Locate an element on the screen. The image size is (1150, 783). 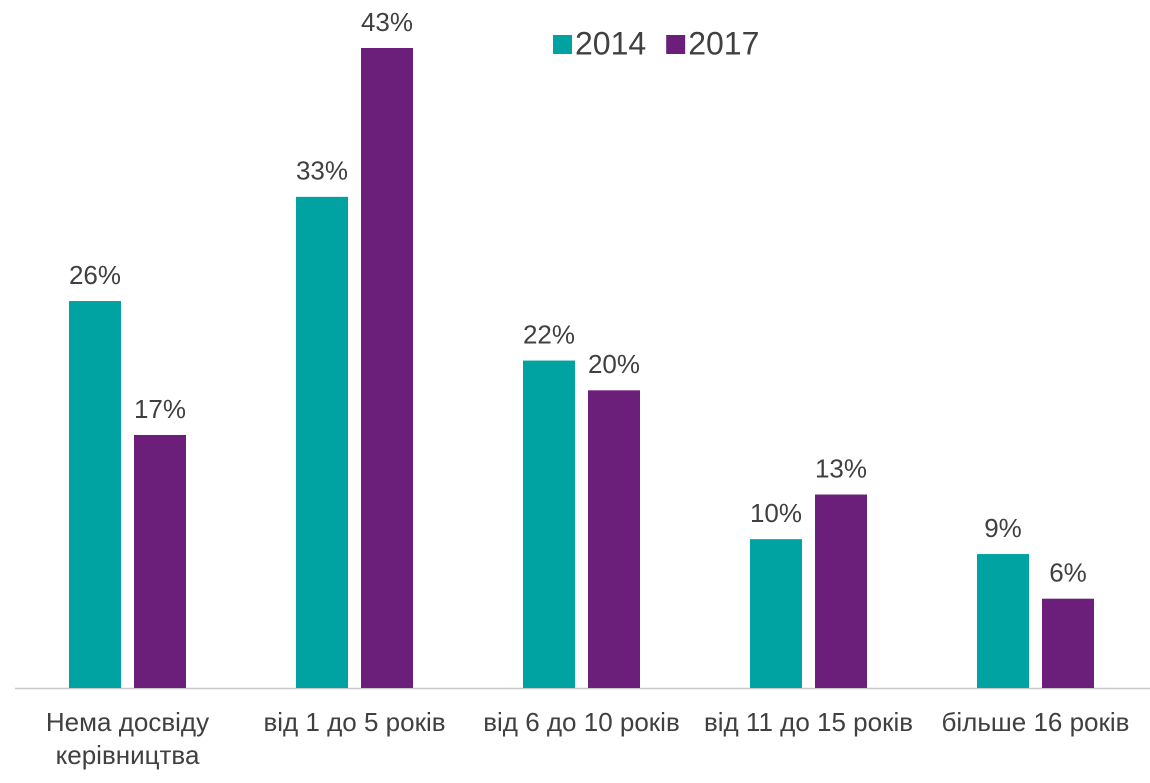
data-label: 20% is located at coordinates (614, 364).